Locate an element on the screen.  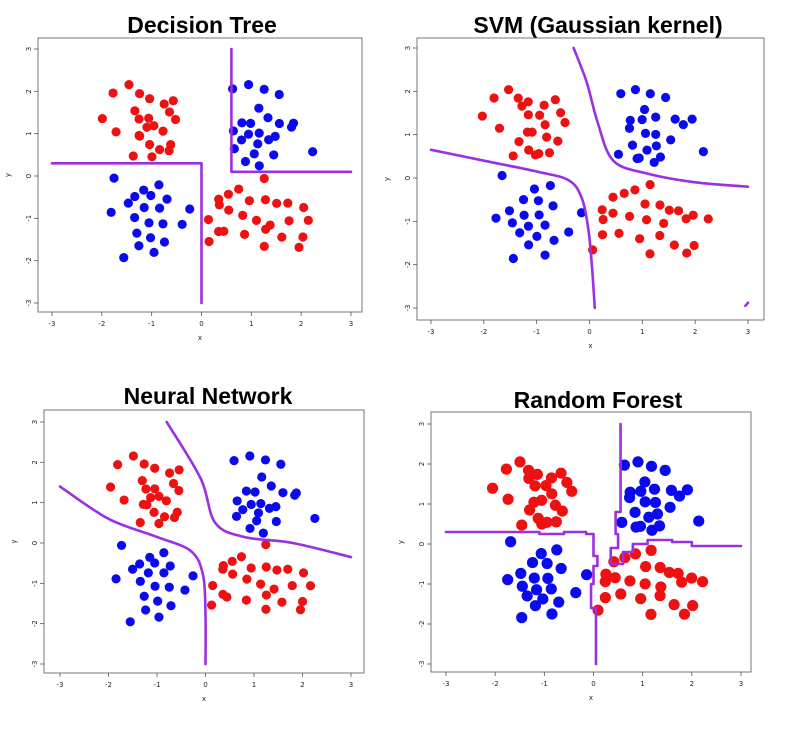
plot-frame is located at coordinates (591, 542).